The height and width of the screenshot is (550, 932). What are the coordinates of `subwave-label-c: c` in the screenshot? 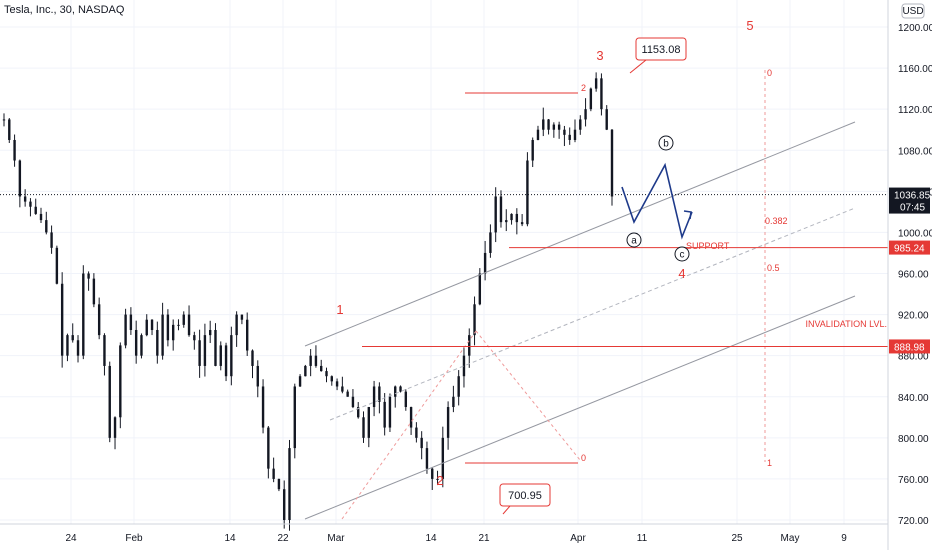 It's located at (682, 255).